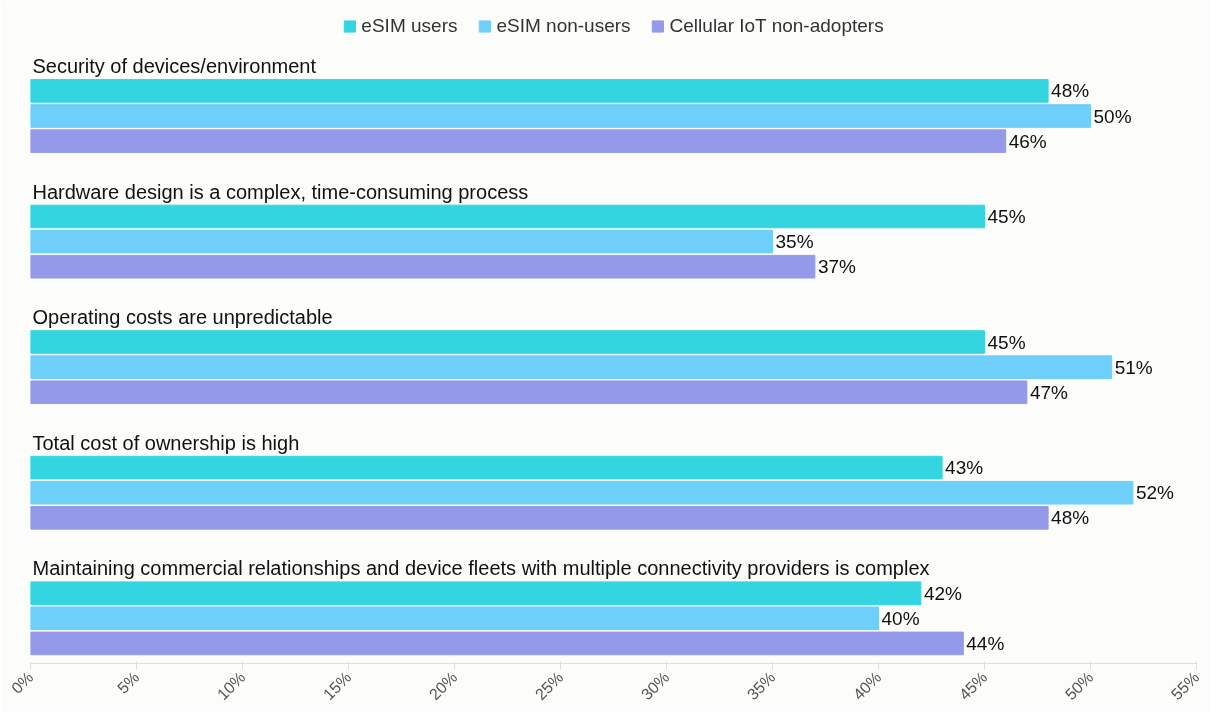  Describe the element at coordinates (337, 686) in the screenshot. I see `x-tick-label: 15%` at that location.